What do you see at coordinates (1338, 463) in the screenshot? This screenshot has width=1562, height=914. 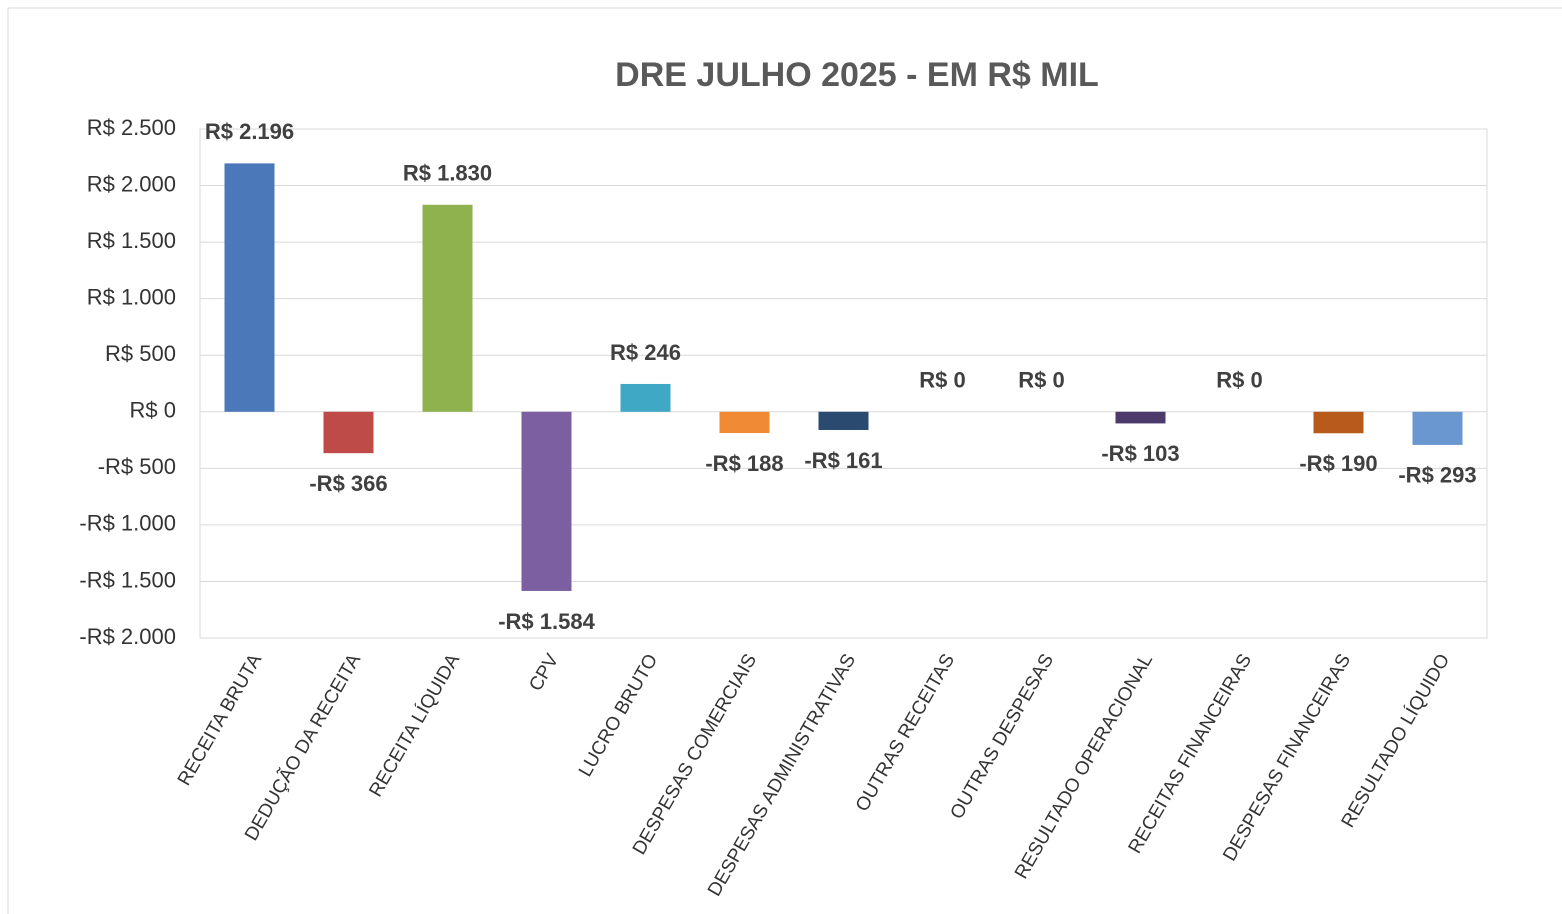 I see `value-label: -R$ 190` at bounding box center [1338, 463].